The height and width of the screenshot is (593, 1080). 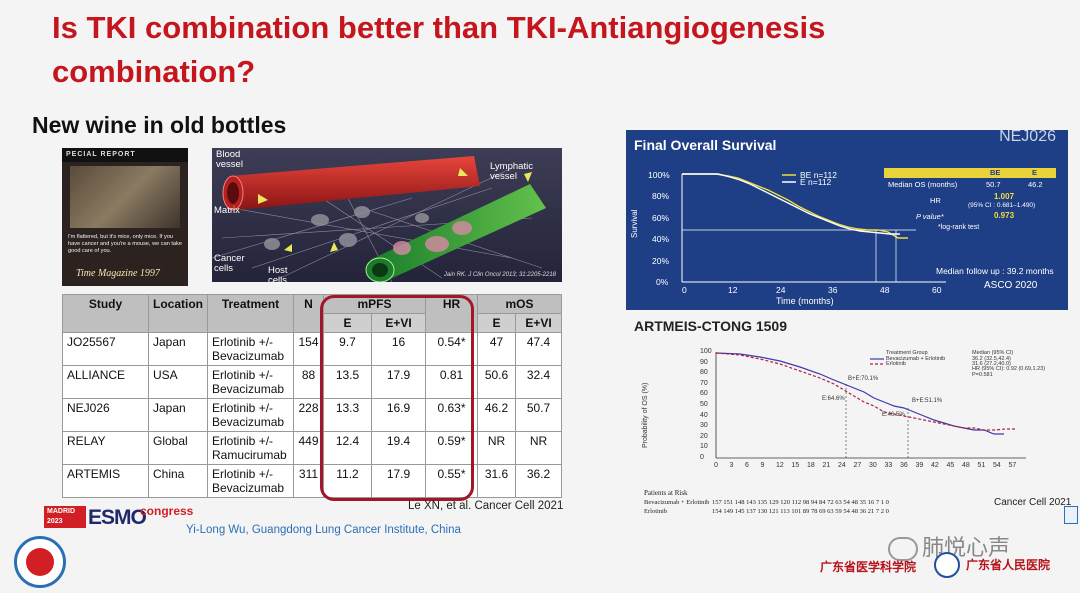 What do you see at coordinates (704, 383) in the screenshot?
I see `art-ytick: 70` at bounding box center [704, 383].